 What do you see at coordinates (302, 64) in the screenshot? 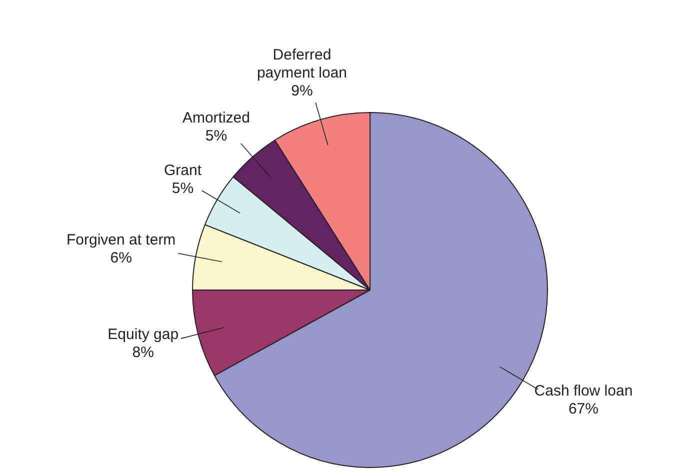
I see `slice-label: Deferred payment loan` at bounding box center [302, 64].